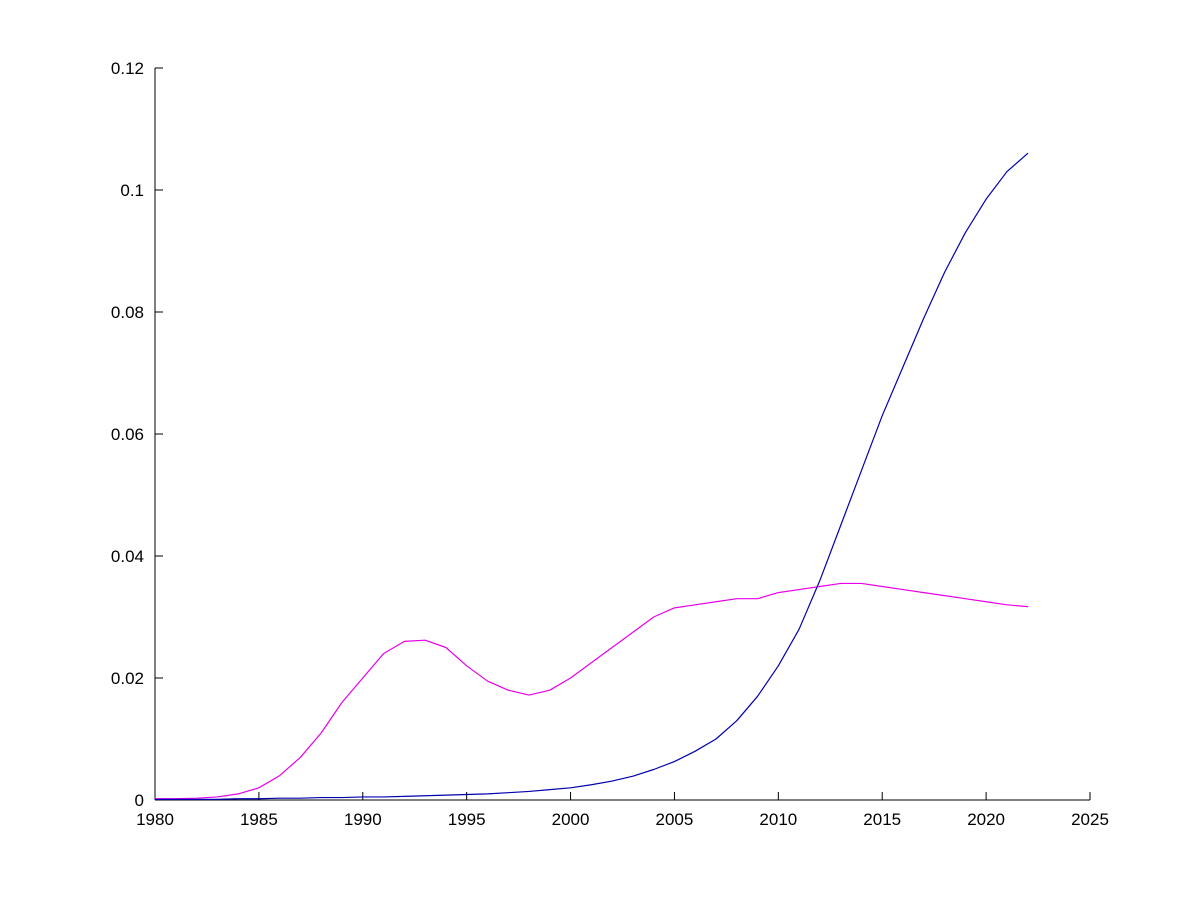 This screenshot has width=1200, height=900. Describe the element at coordinates (127, 556) in the screenshot. I see `y-tick-label: 0.04` at that location.